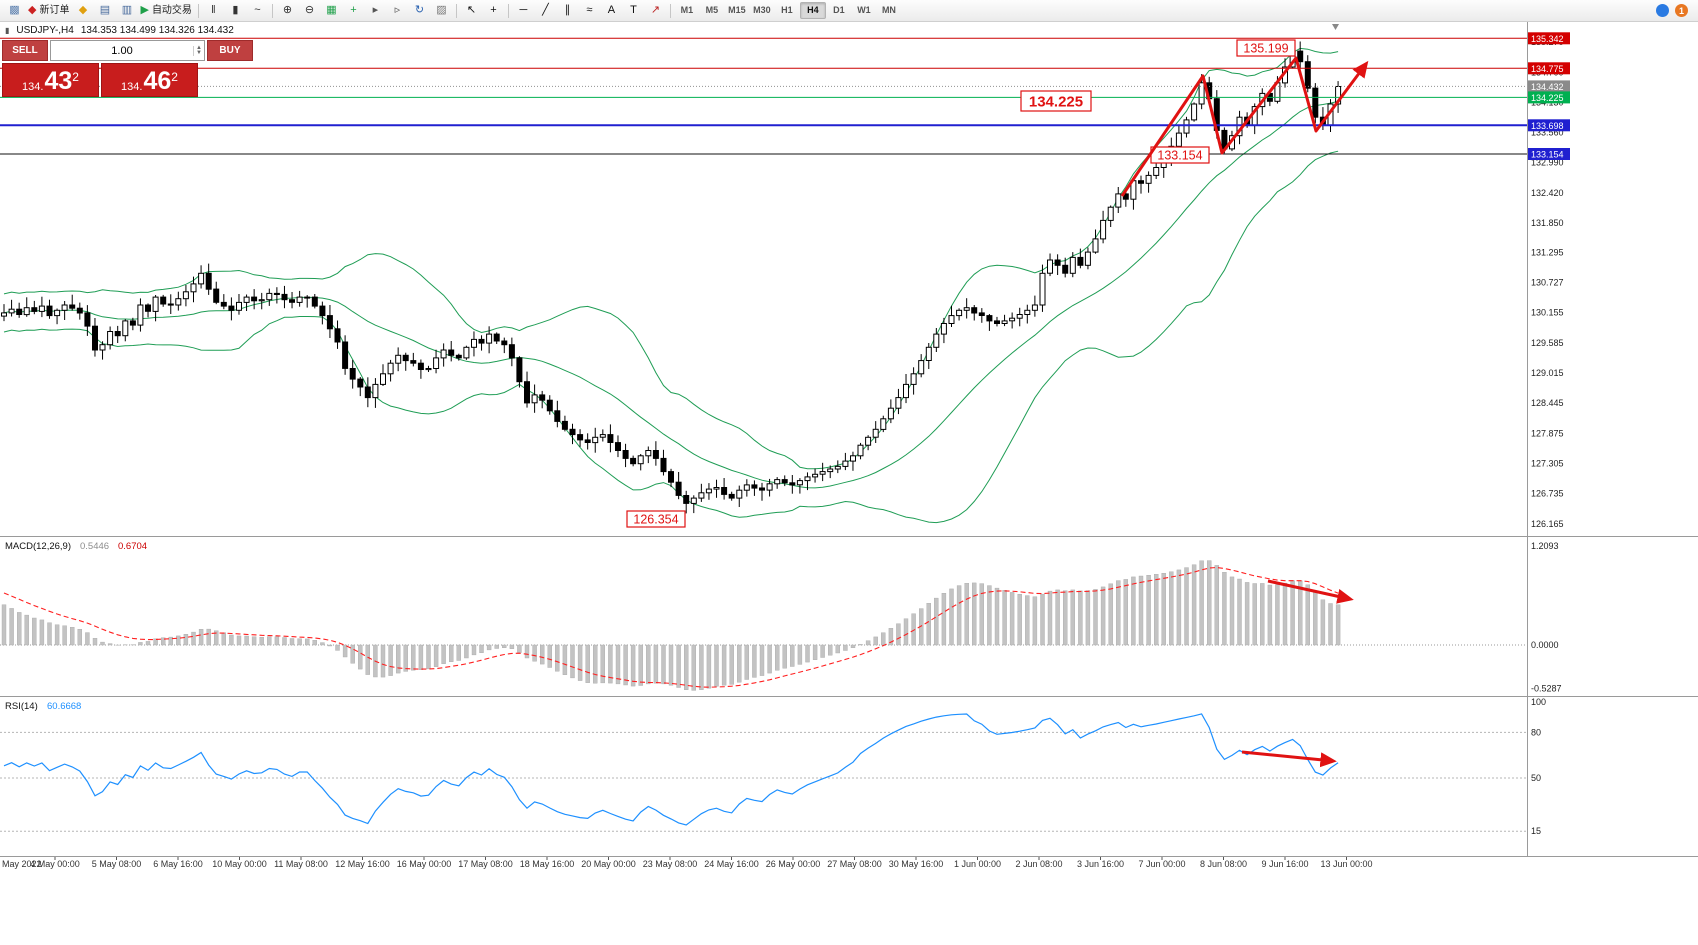 Image resolution: width=1698 pixels, height=945 pixels. Describe the element at coordinates (55, 864) in the screenshot. I see `svg-text: 4 May 00:00` at that location.